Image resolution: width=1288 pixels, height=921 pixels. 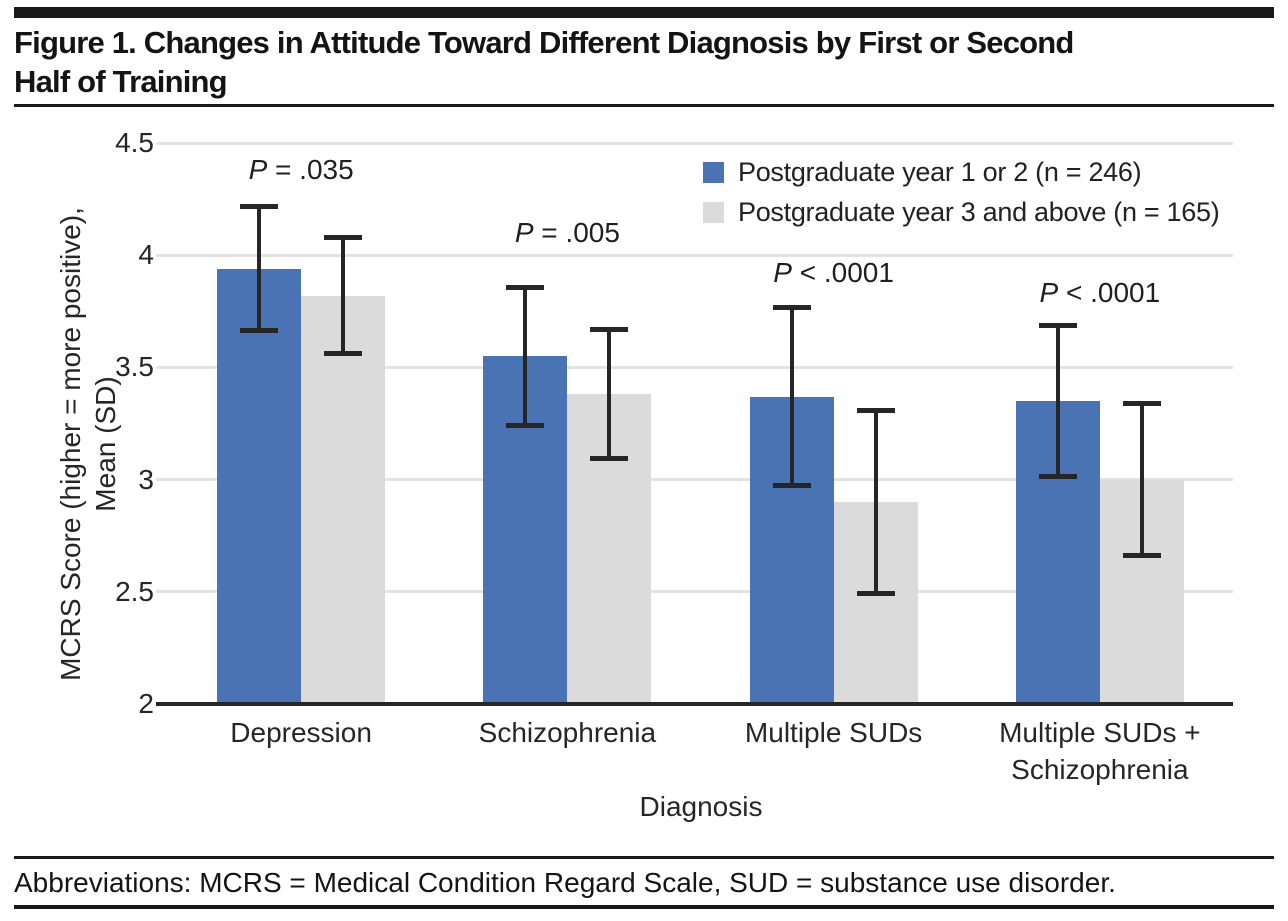 What do you see at coordinates (833, 732) in the screenshot?
I see `x-category-label: Multiple SUDs` at bounding box center [833, 732].